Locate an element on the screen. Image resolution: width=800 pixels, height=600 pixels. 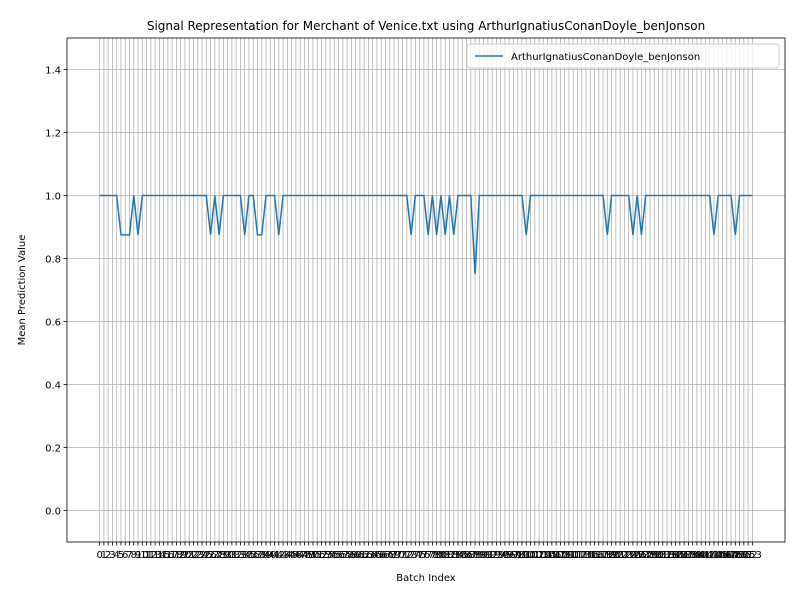
x-tick-label: 139 is located at coordinates (692, 555).